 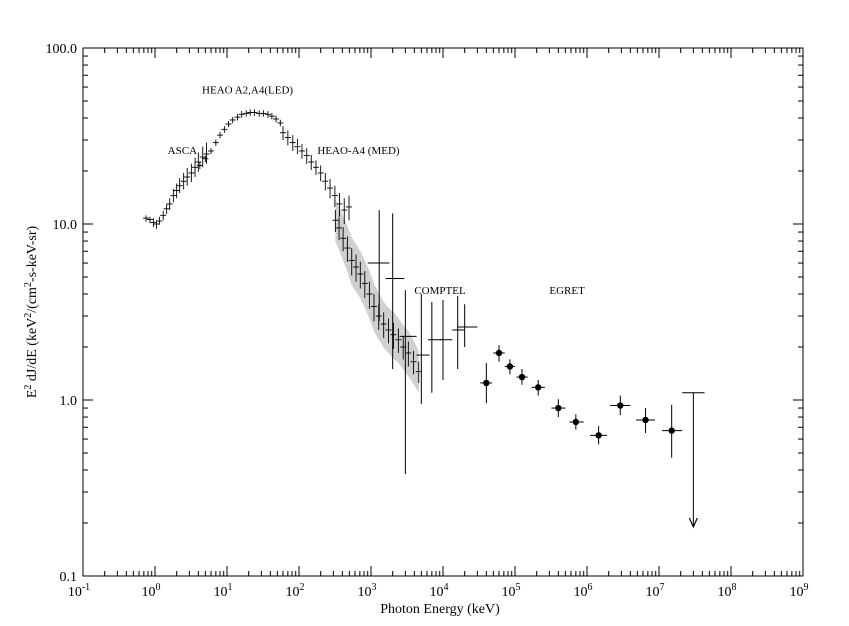 I want to click on series-cross, so click(x=422, y=342).